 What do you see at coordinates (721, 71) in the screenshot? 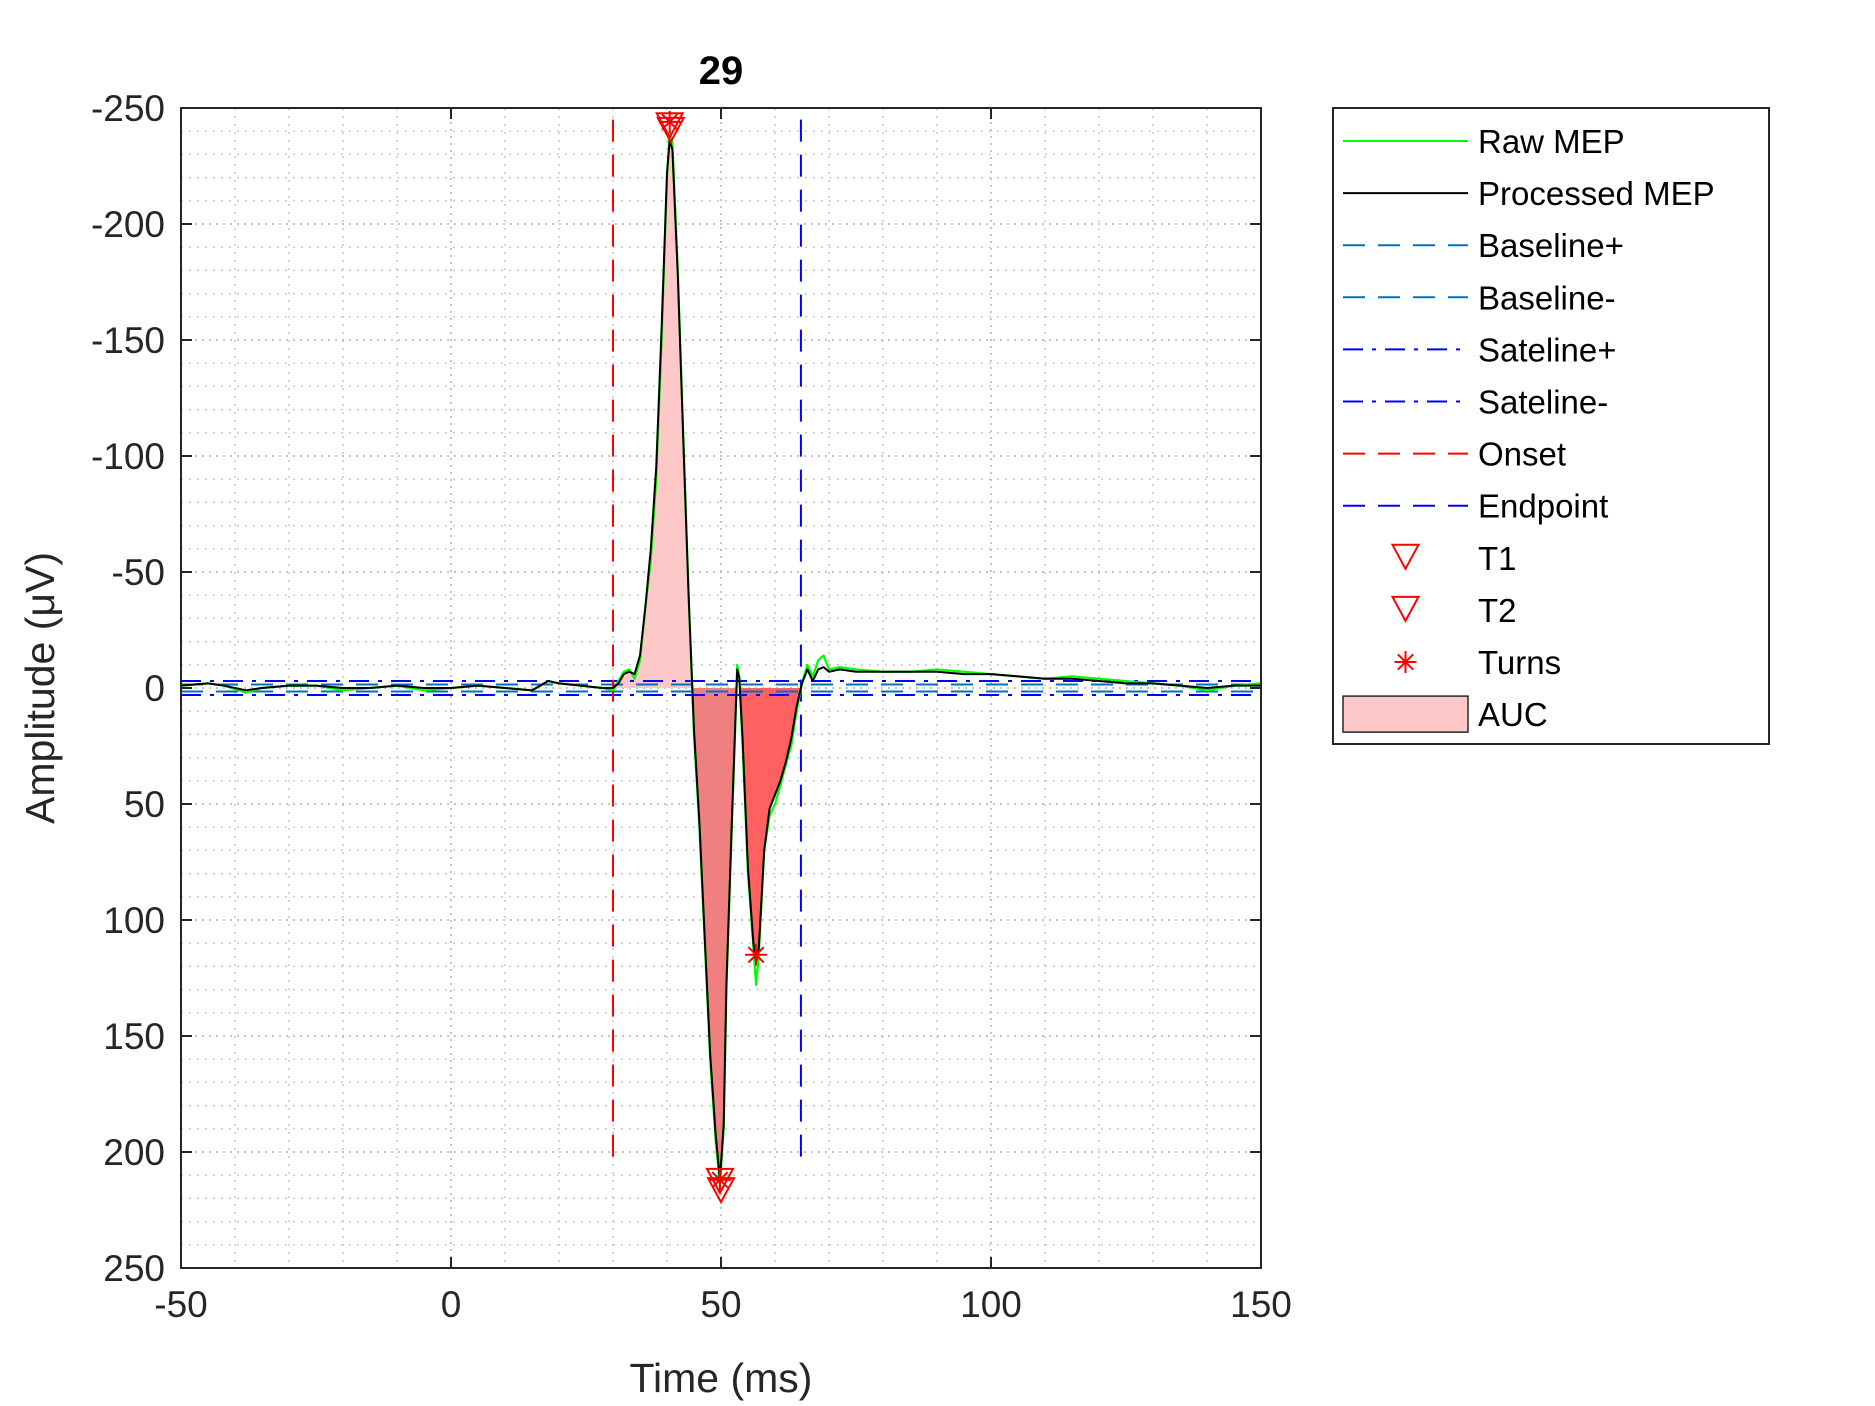
I see `chart-title: 29` at bounding box center [721, 71].